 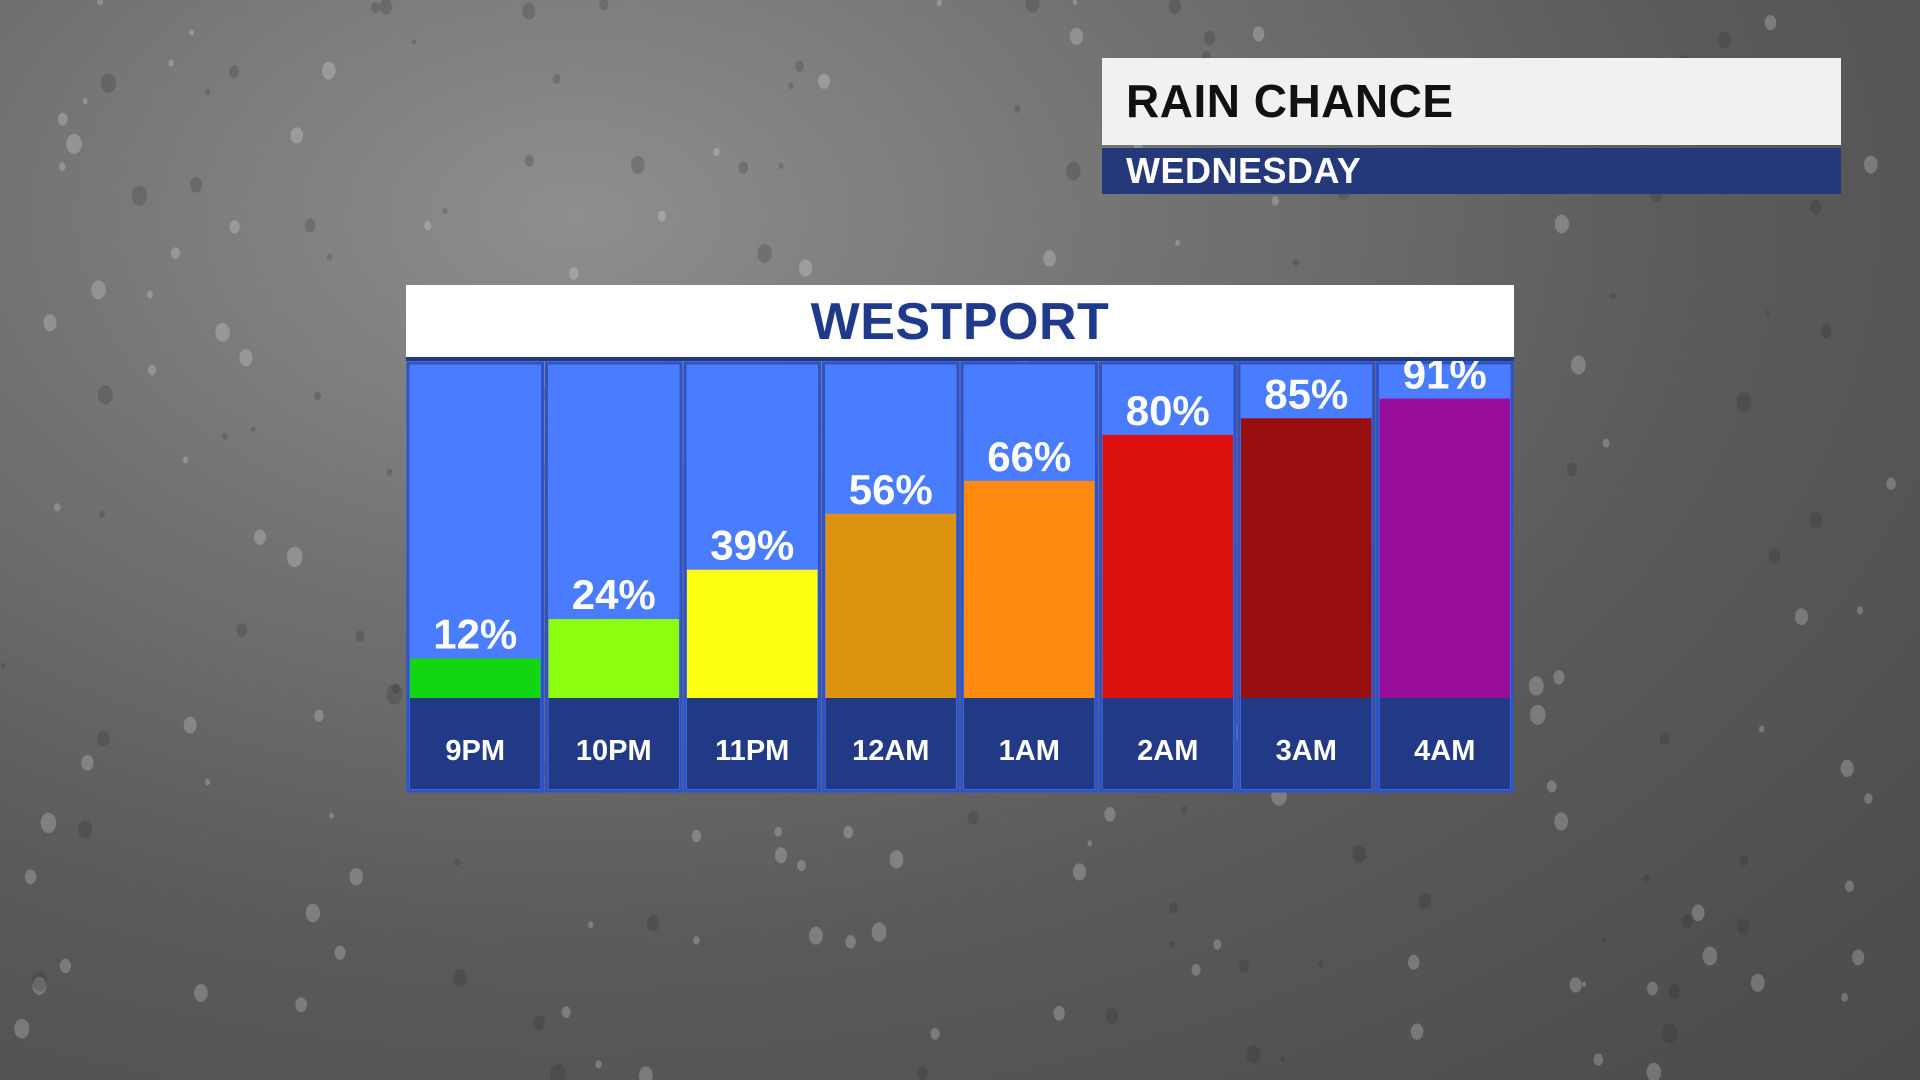 What do you see at coordinates (1029, 751) in the screenshot?
I see `time-label: 1AM` at bounding box center [1029, 751].